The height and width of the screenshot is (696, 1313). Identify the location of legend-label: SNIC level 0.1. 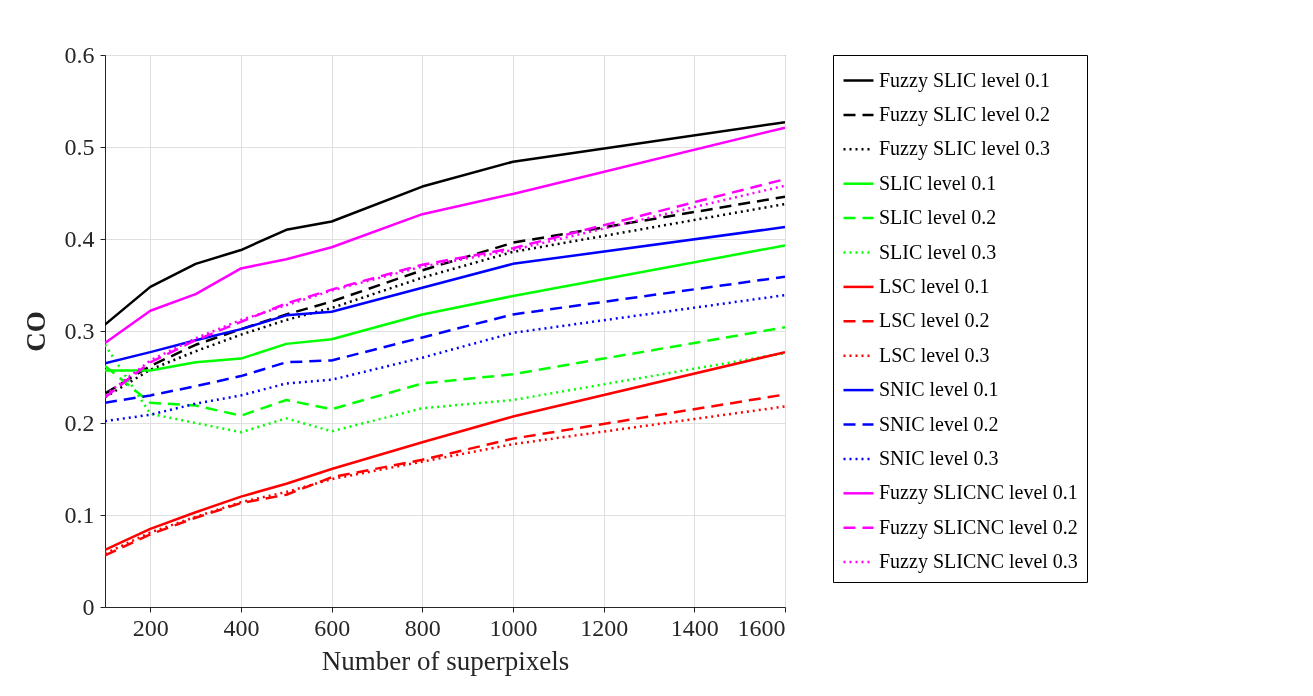
(939, 389).